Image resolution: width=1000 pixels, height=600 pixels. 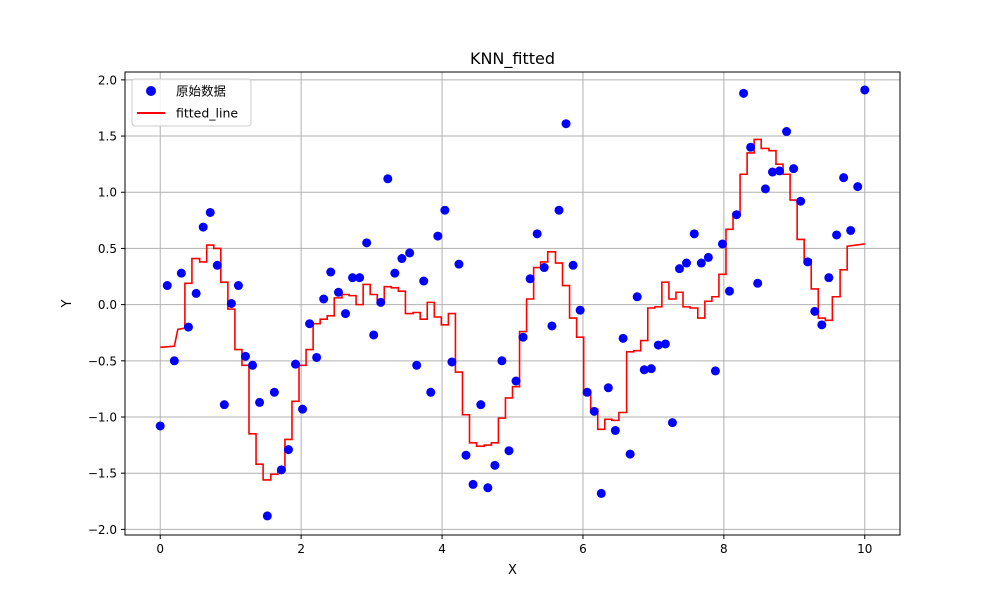 What do you see at coordinates (107, 193) in the screenshot?
I see `y-tick-label: 1.0` at bounding box center [107, 193].